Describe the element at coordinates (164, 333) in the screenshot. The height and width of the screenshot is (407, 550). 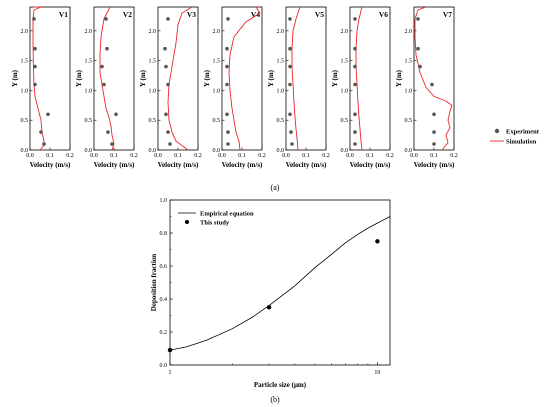
I see `y-tick-label: 0.2` at that location.